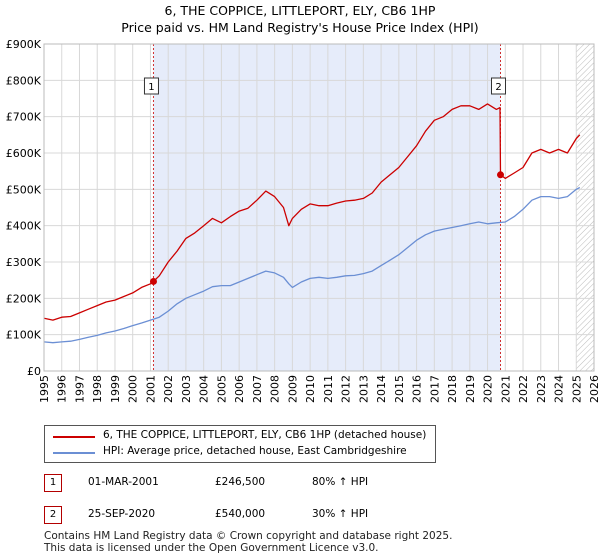  What do you see at coordinates (505, 389) in the screenshot?
I see `x-tick-label: 2021` at bounding box center [505, 389].